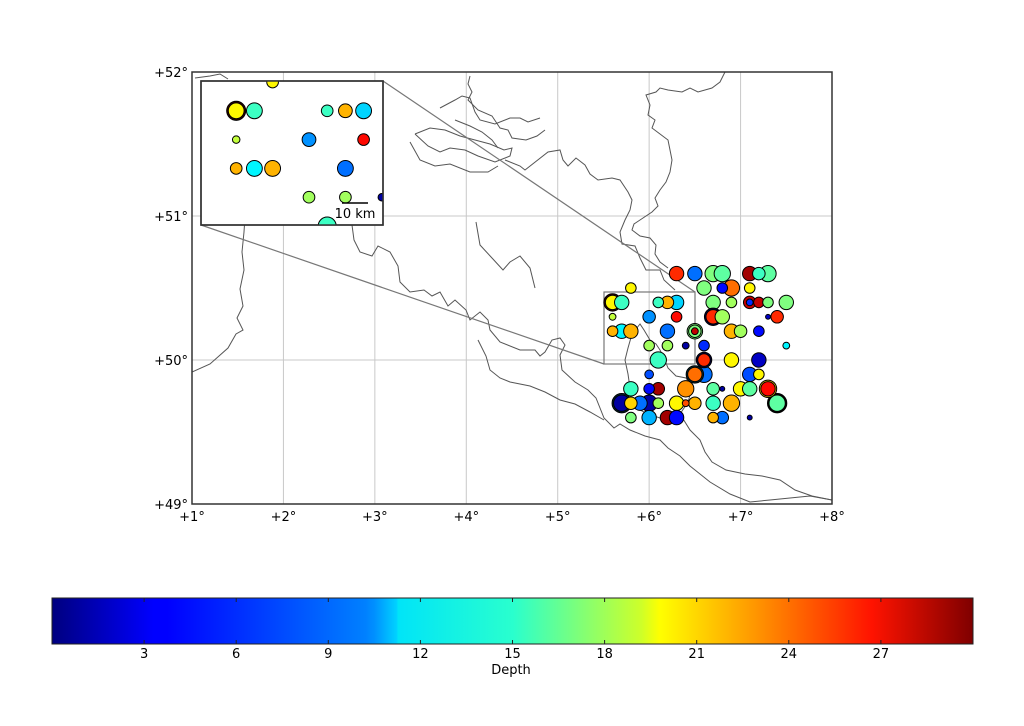 The image size is (1024, 726). Describe the element at coordinates (420, 654) in the screenshot. I see `colorbar-tick-label: 12` at that location.